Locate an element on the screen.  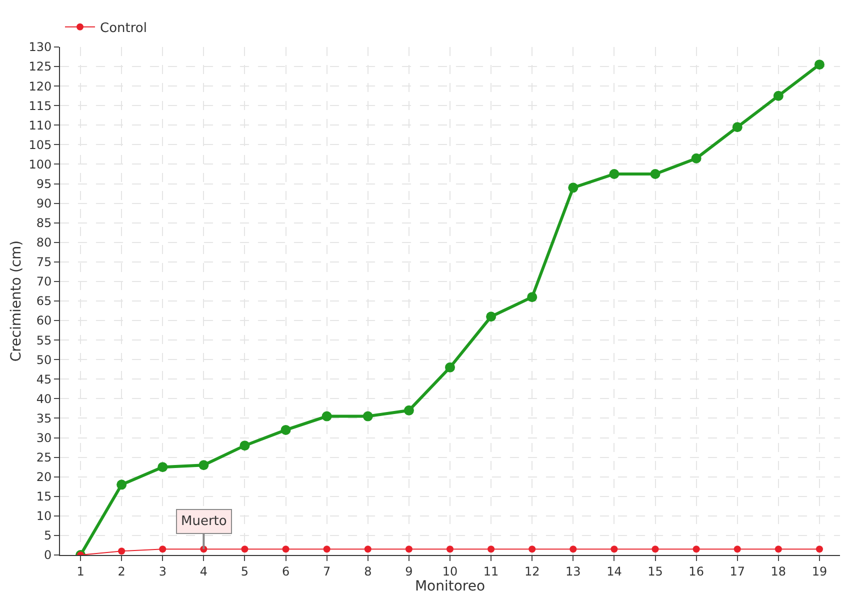
y-tick-label: 15 is located at coordinates (44, 497).